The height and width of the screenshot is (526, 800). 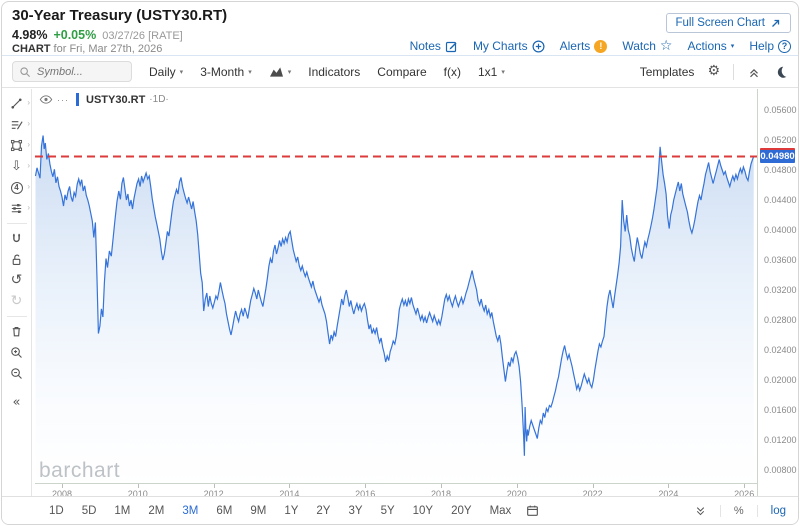 What do you see at coordinates (778, 510) in the screenshot?
I see `log-scale-toggle: log` at bounding box center [778, 510].